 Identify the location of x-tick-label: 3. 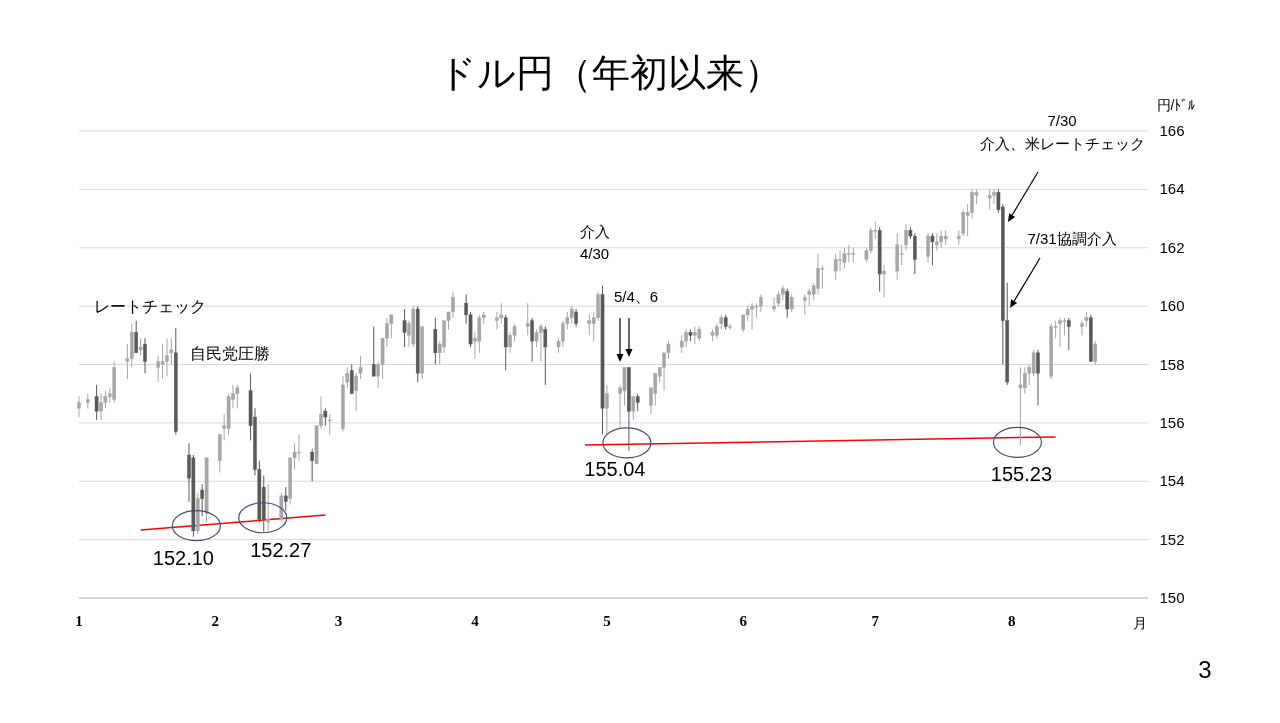
(338, 621).